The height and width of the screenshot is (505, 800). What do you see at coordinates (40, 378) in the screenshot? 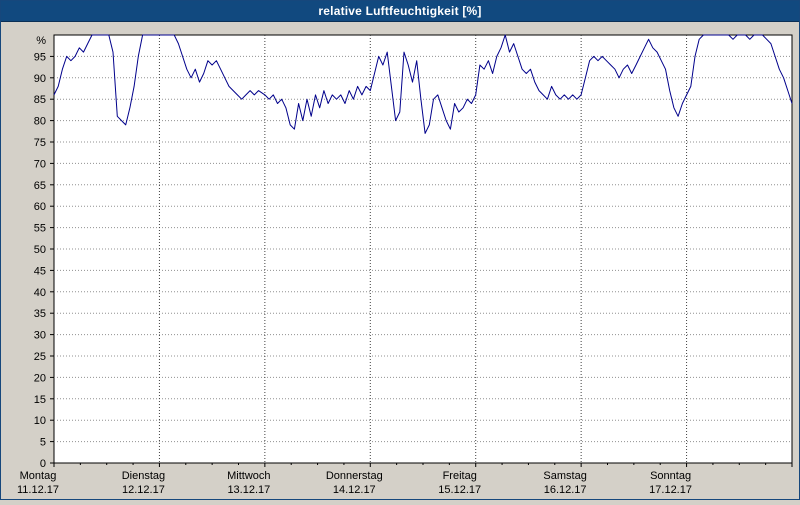
I see `y-tick-label: 20` at bounding box center [40, 378].